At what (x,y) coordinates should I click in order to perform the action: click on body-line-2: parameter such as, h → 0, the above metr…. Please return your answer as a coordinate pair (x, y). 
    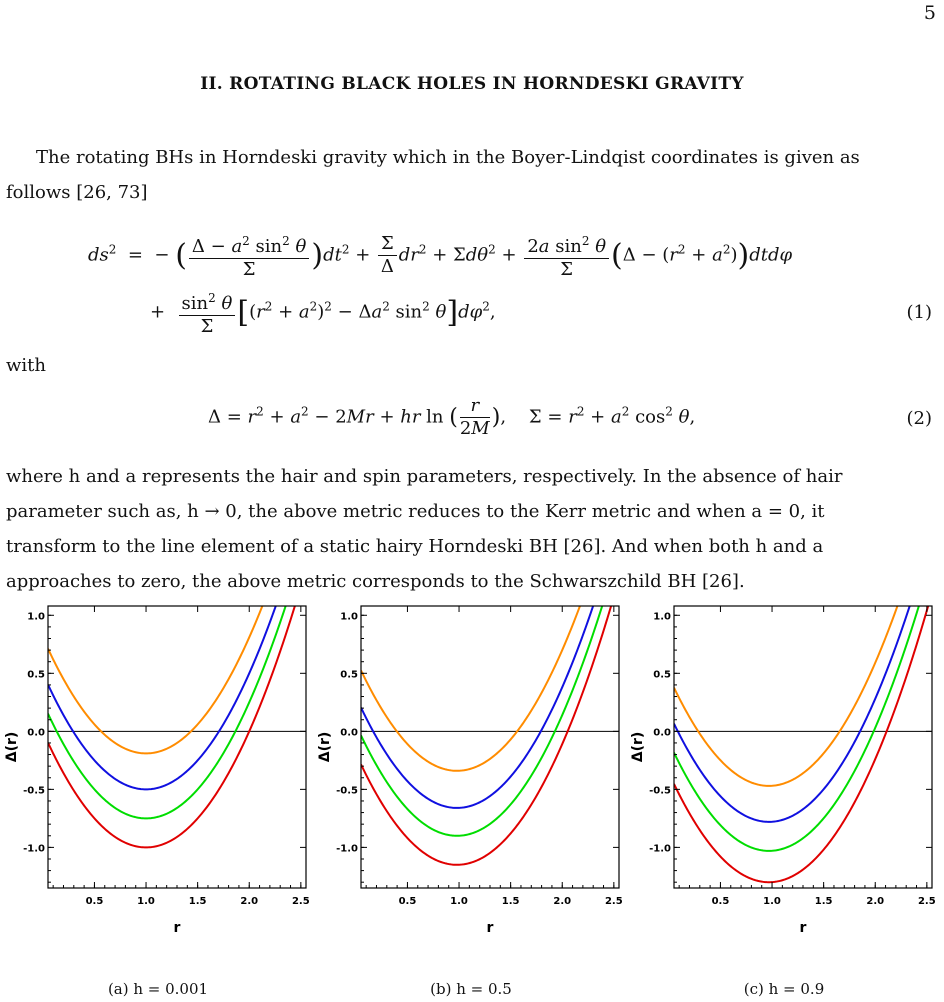
    Looking at the image, I should click on (415, 511).